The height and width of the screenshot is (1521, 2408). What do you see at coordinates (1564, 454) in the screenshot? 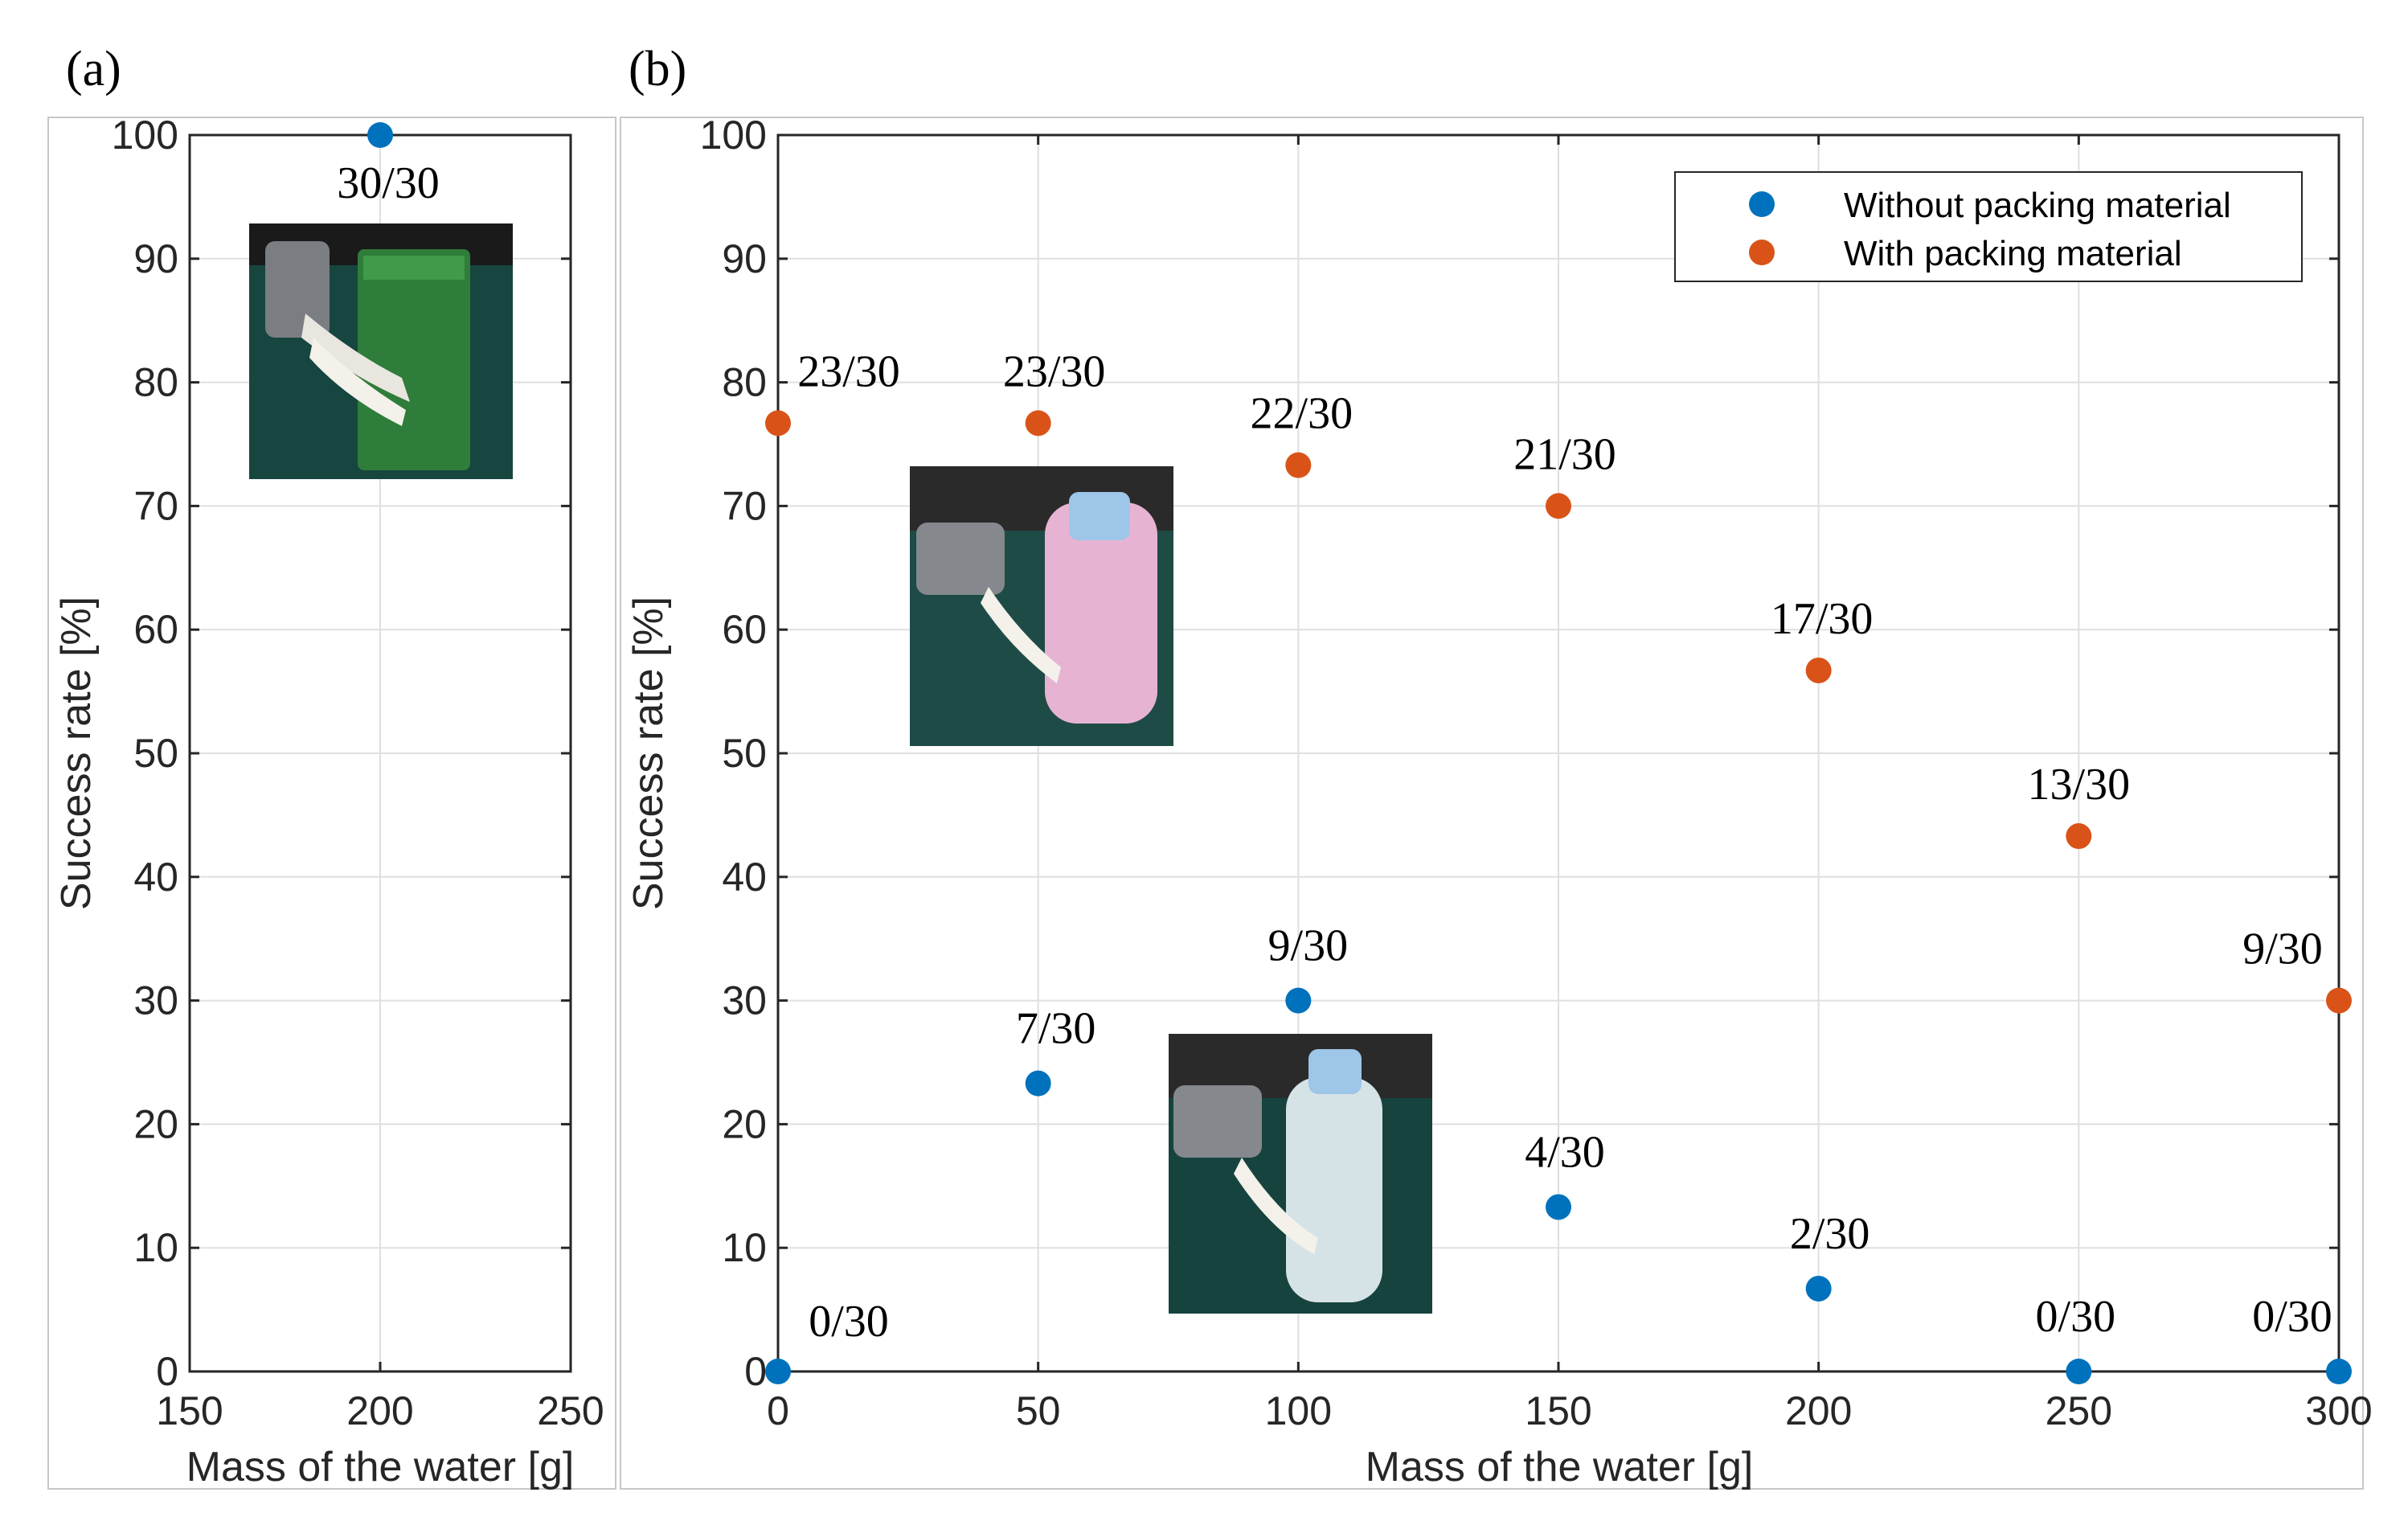
I see `data-label: 21/30` at bounding box center [1564, 454].